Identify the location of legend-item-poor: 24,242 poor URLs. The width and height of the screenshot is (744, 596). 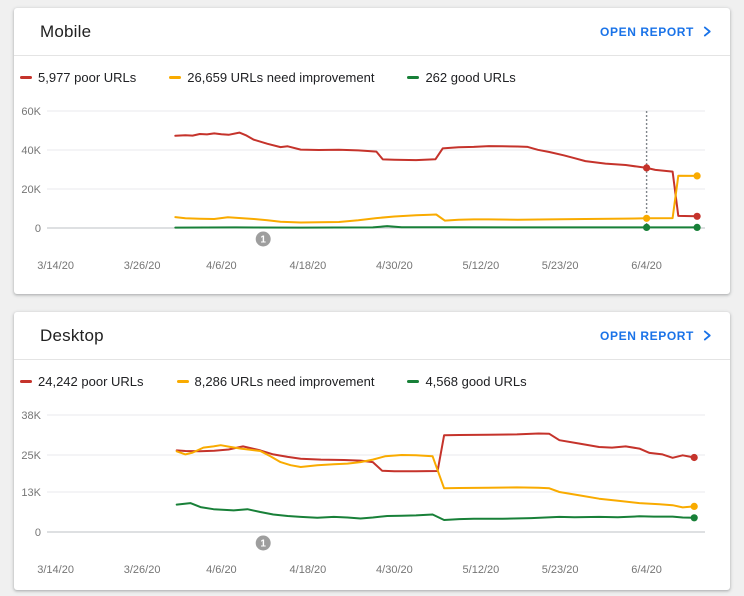
(82, 381).